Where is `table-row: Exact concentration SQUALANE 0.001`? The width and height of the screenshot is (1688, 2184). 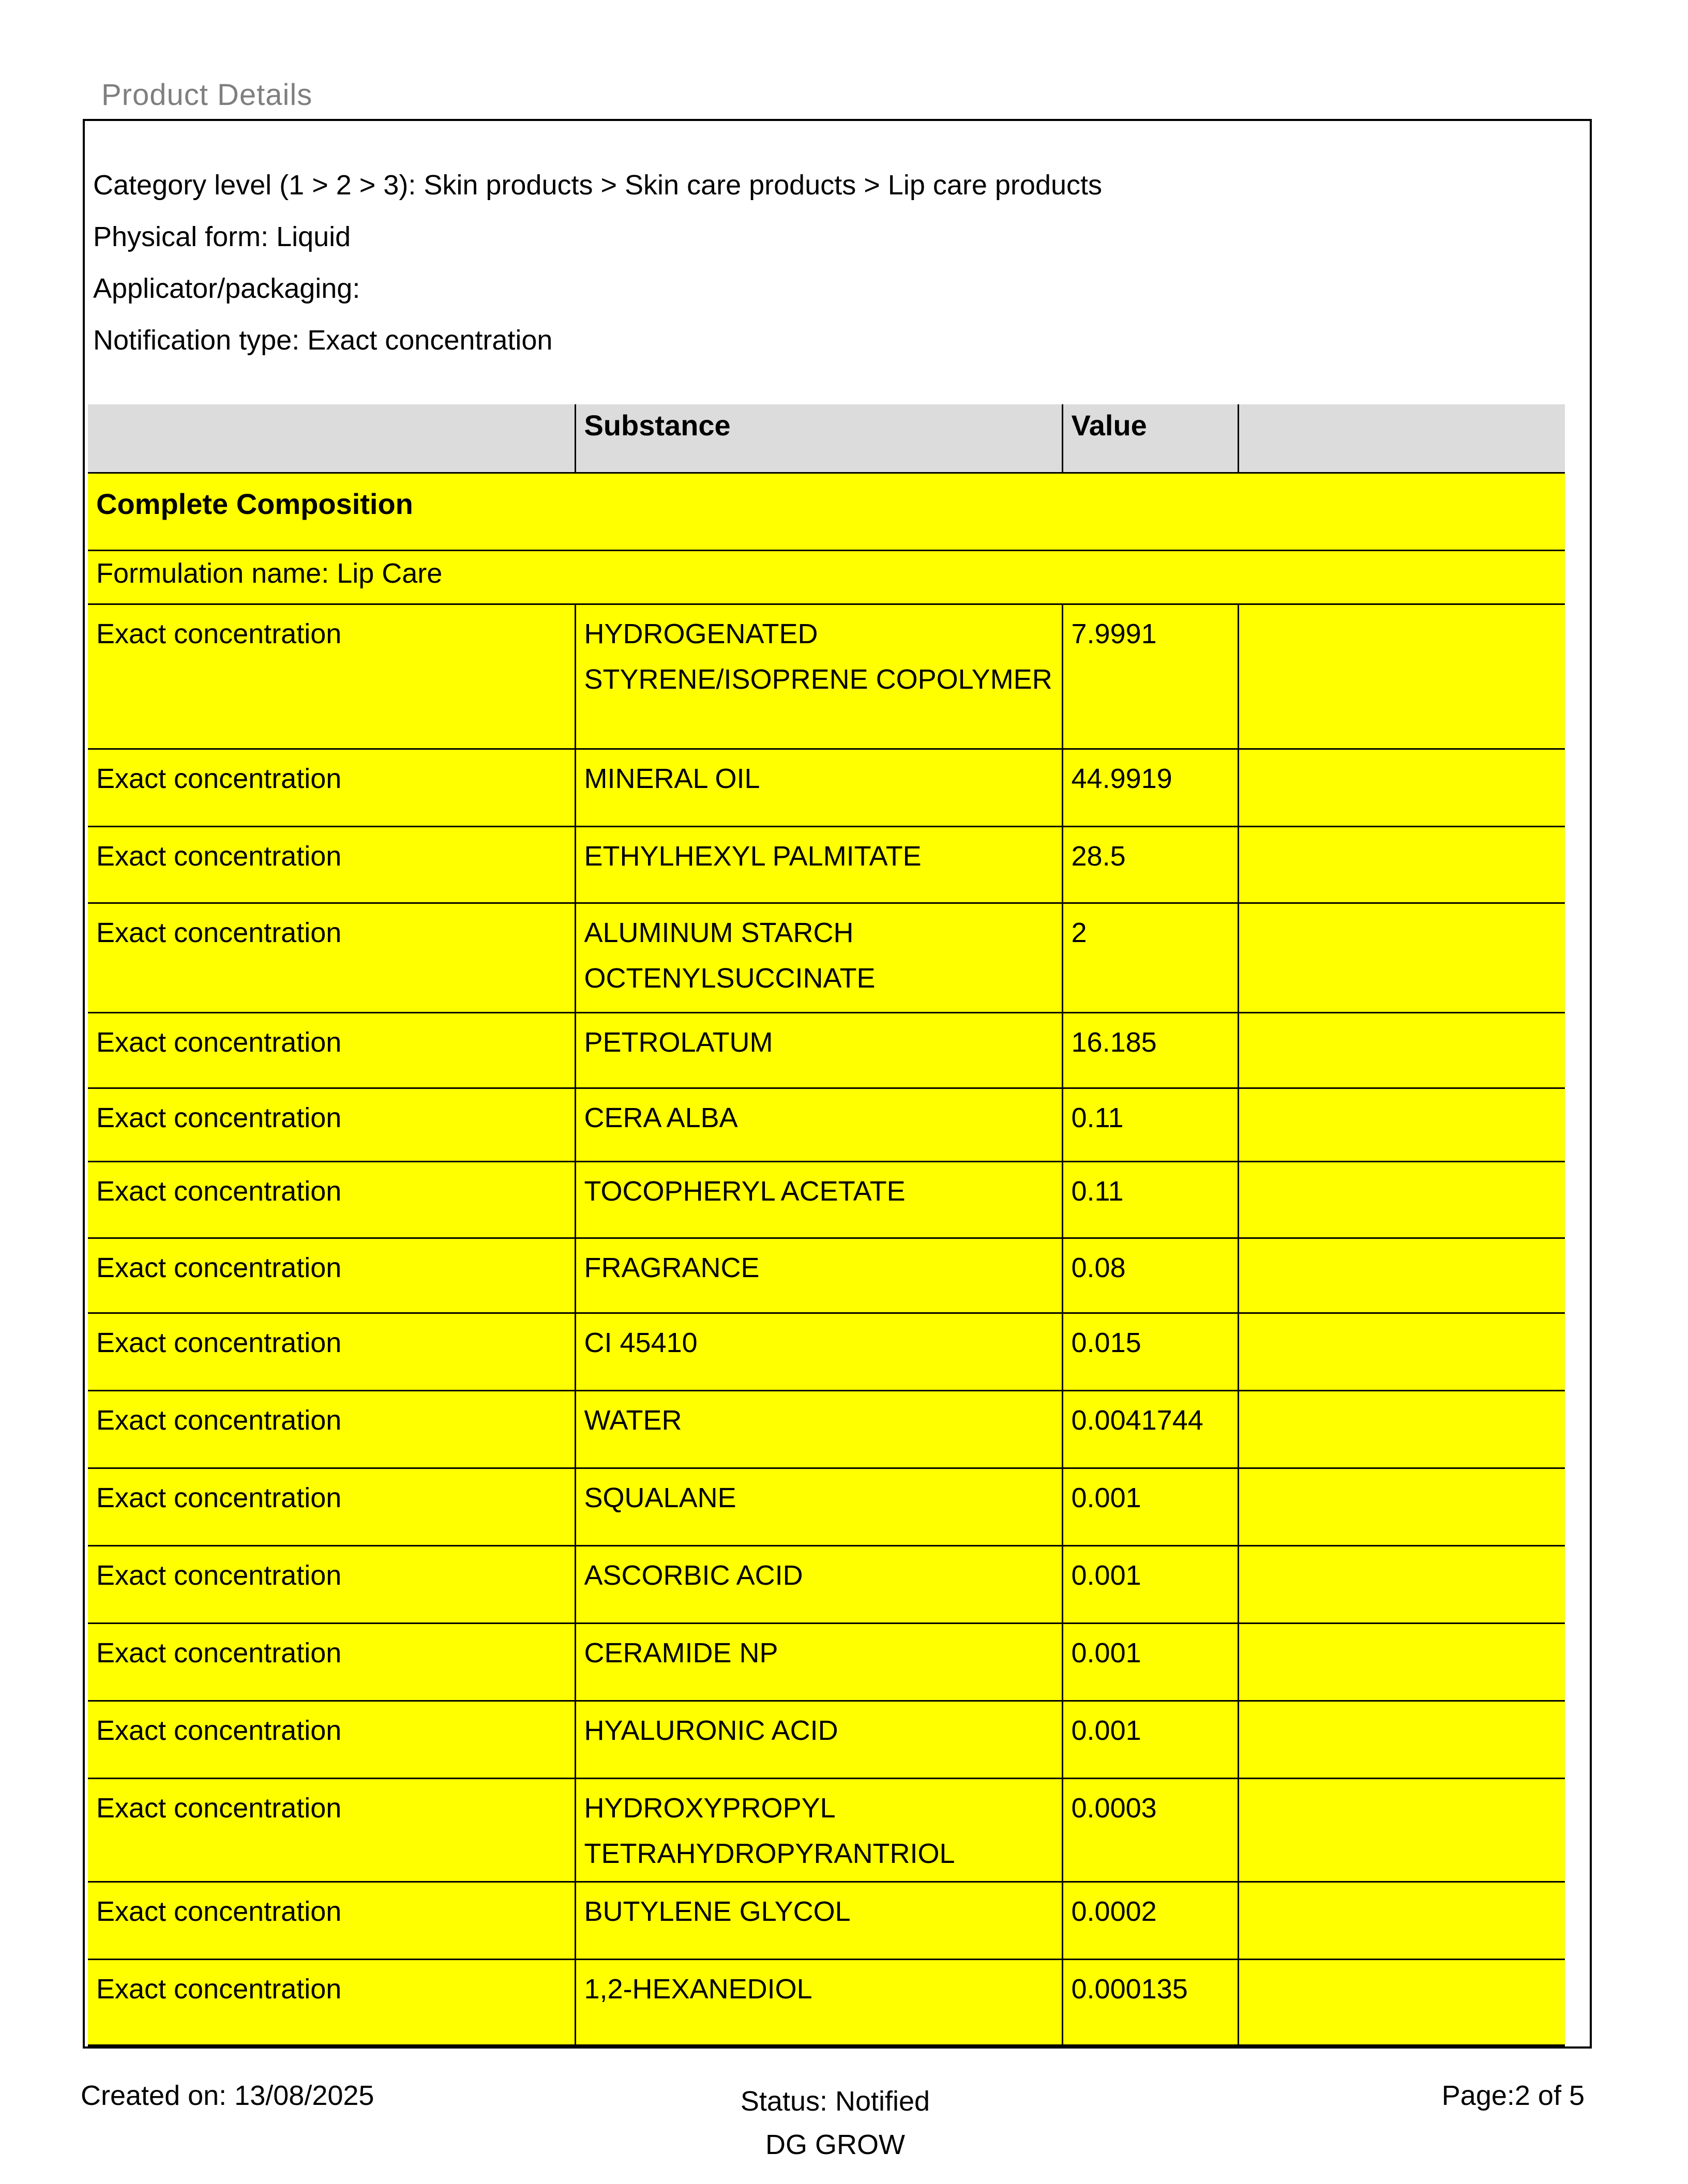 table-row: Exact concentration SQUALANE 0.001 is located at coordinates (826, 1506).